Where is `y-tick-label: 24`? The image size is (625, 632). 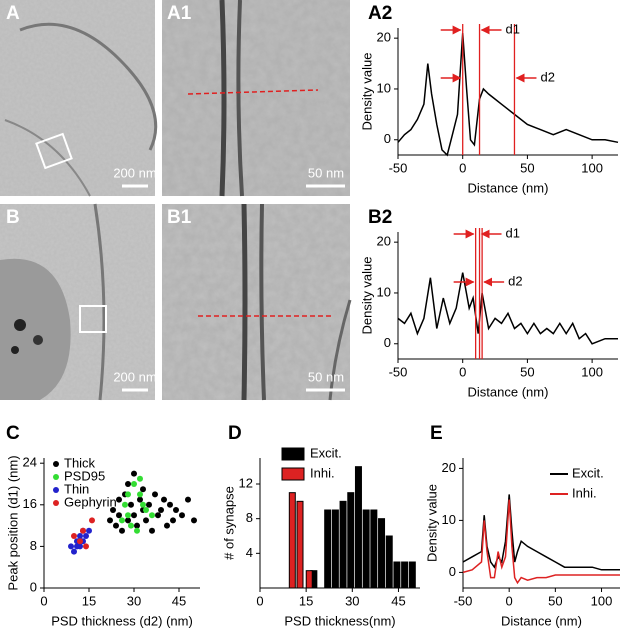 y-tick-label: 24 is located at coordinates (30, 462).